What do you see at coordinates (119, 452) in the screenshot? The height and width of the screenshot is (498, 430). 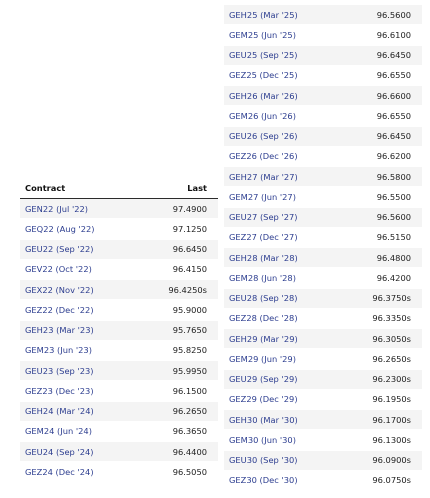 I see `table-row: GEU24 (Sep '24) 96.4400` at bounding box center [119, 452].